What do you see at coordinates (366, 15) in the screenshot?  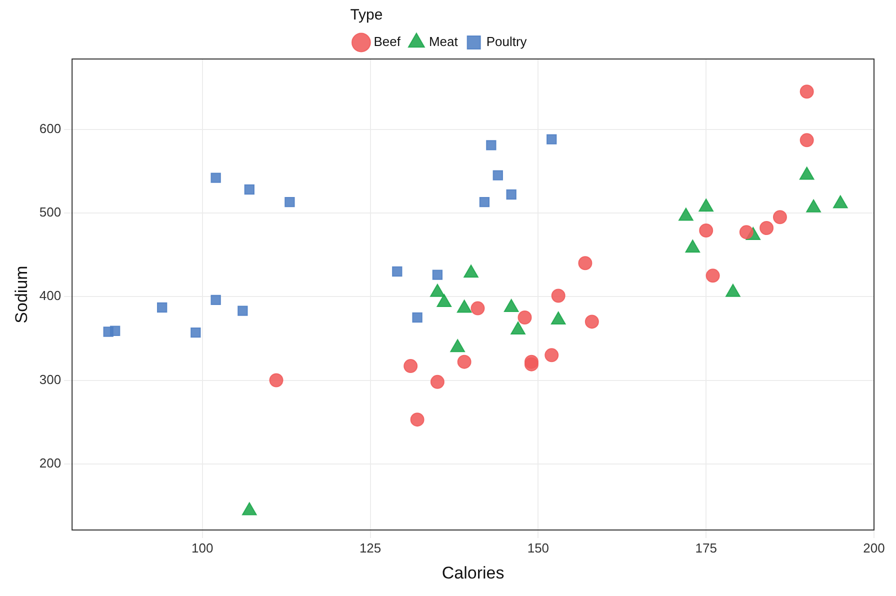 I see `legend-title: Type` at bounding box center [366, 15].